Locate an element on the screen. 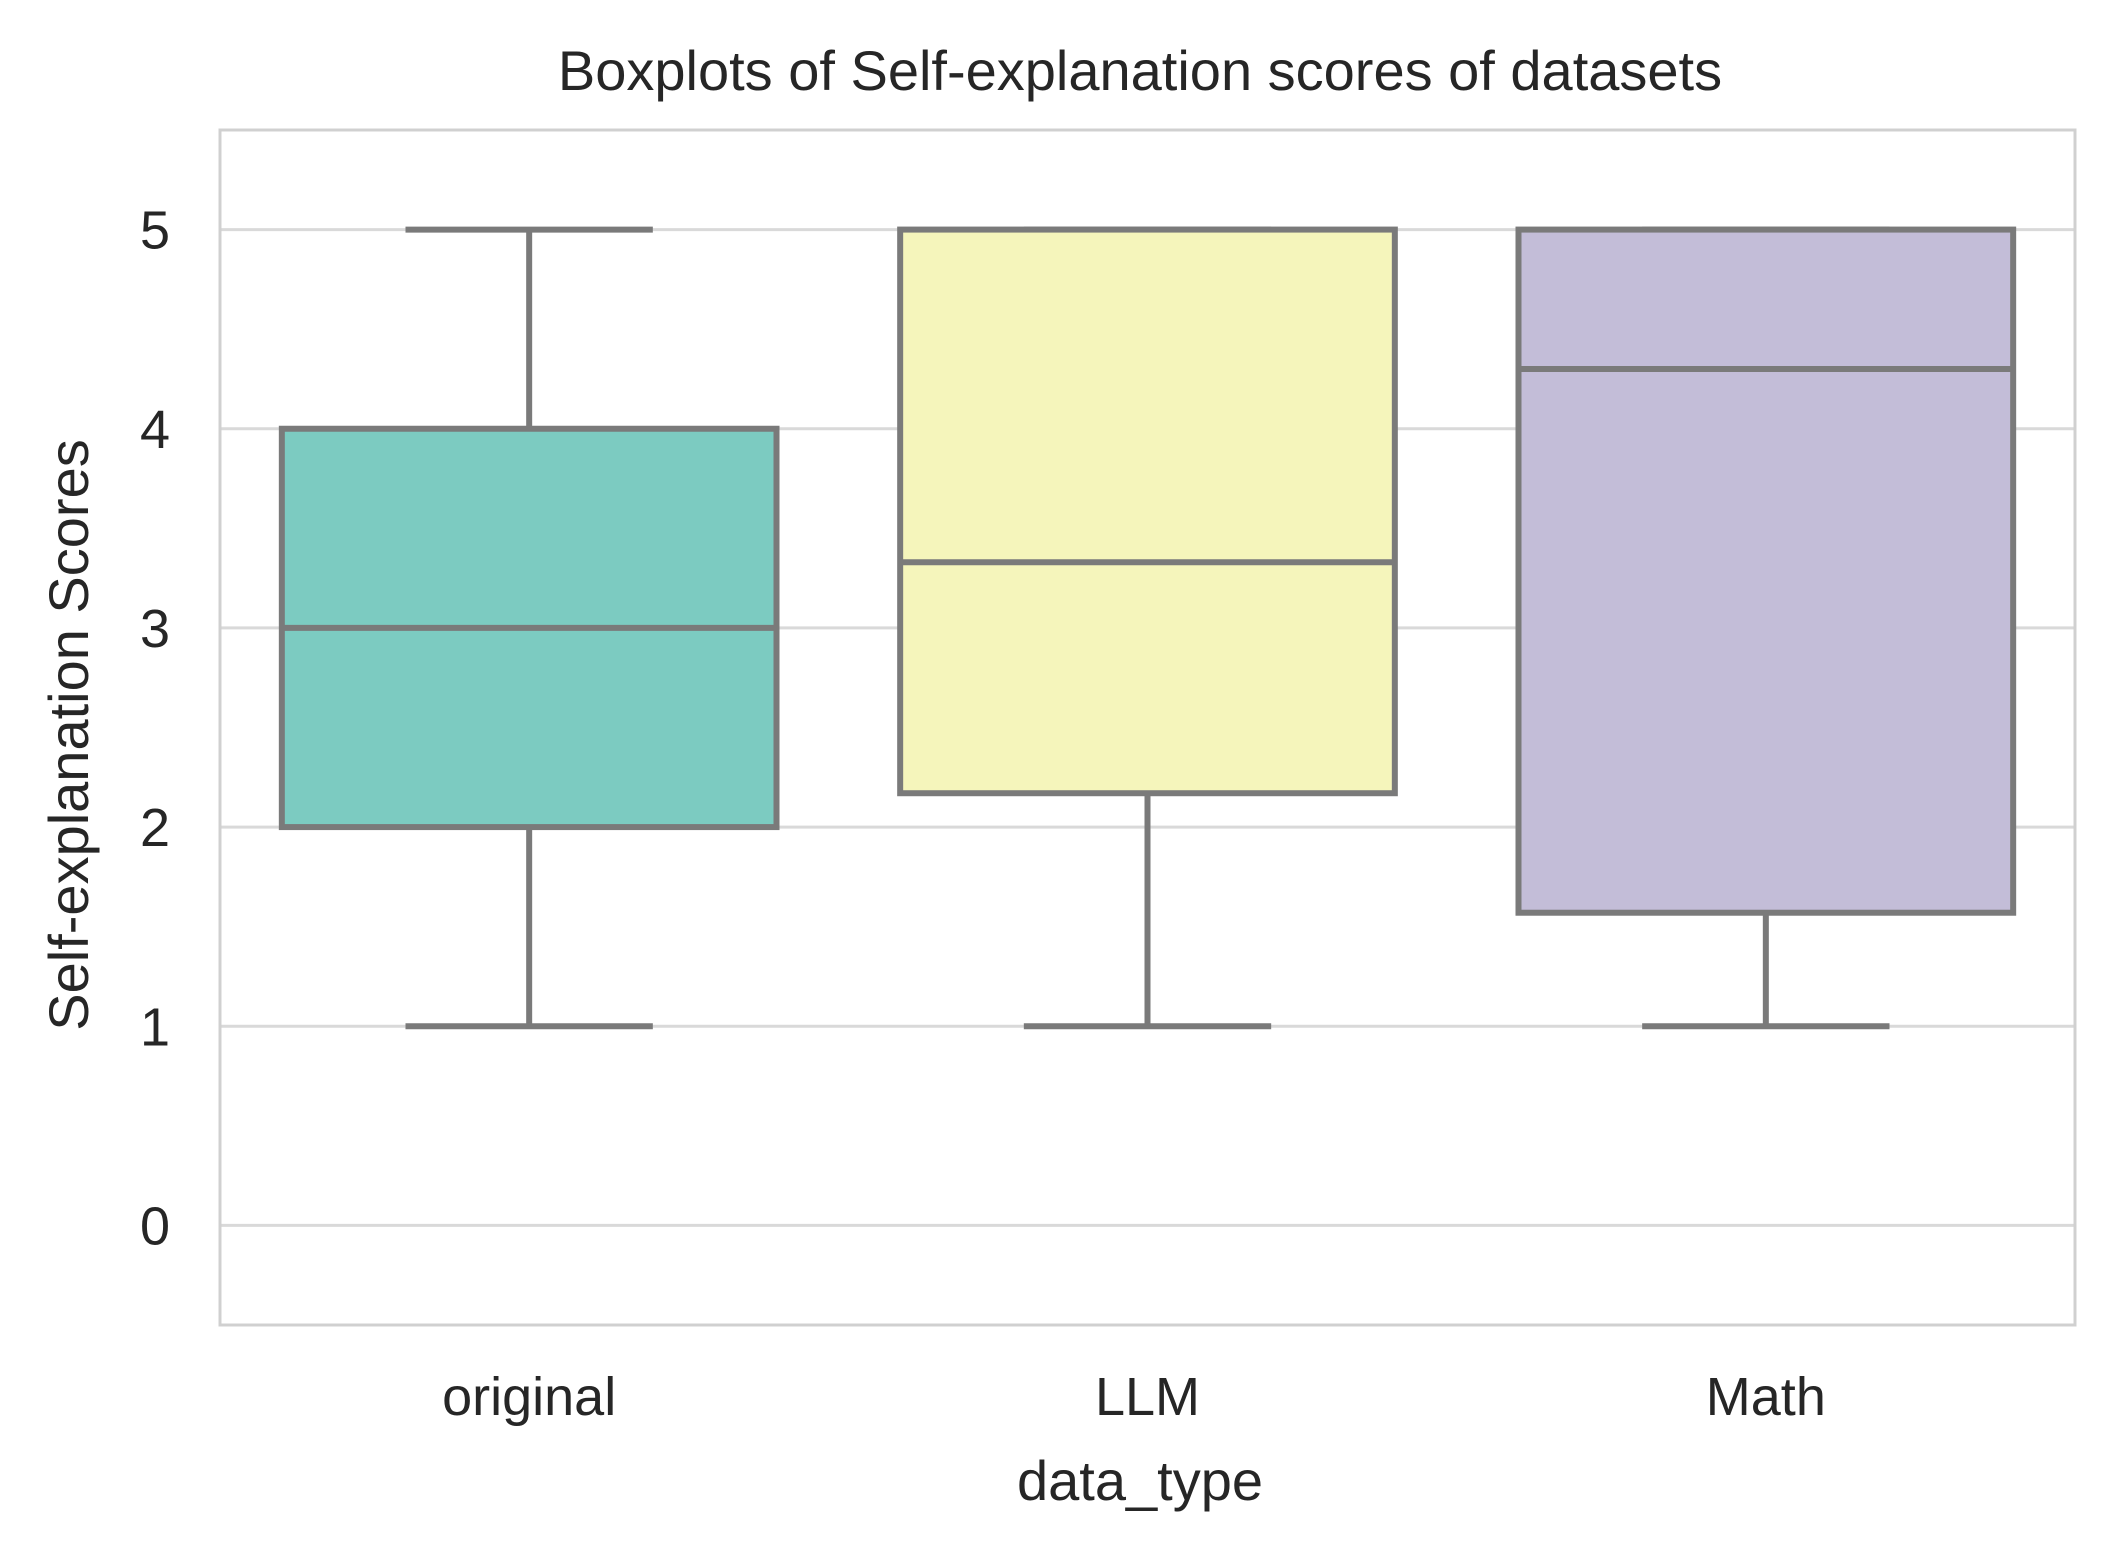 This screenshot has width=2111, height=1546. y-tick-label-3: 3 is located at coordinates (155, 629).